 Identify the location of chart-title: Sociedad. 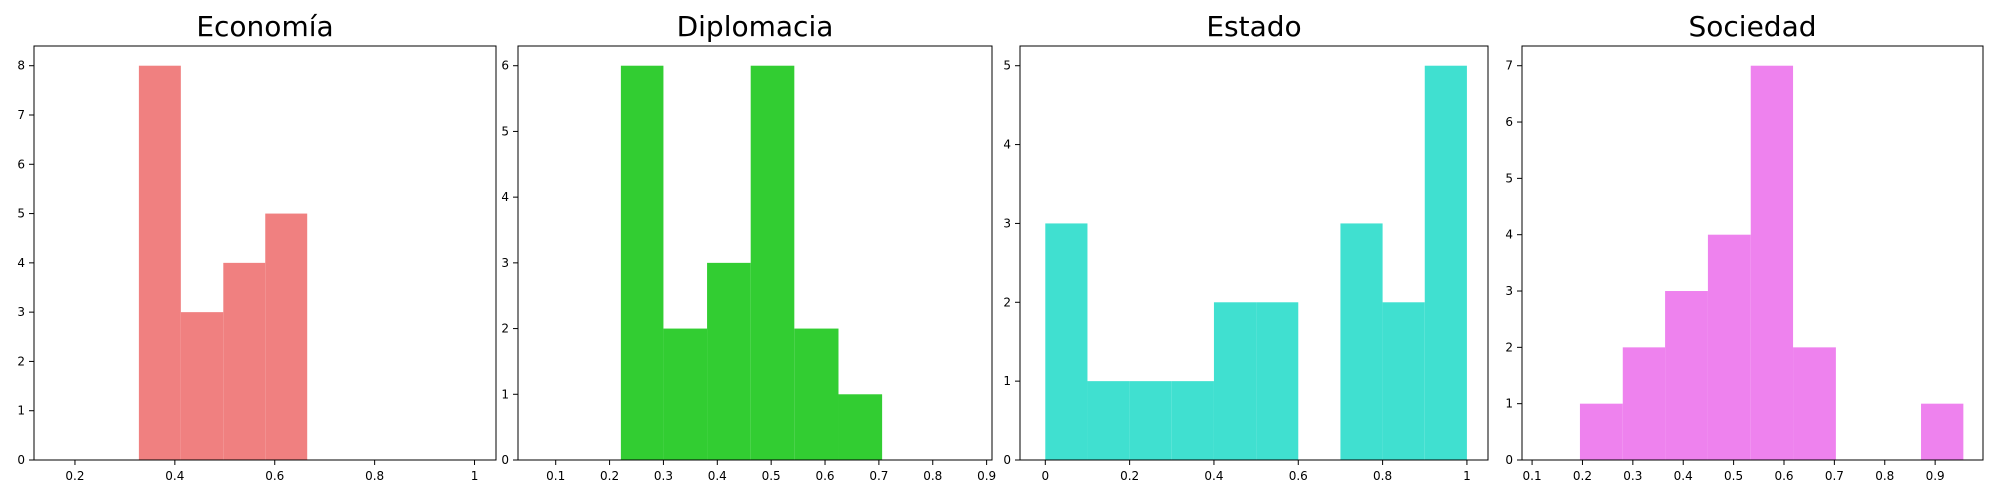
(1752, 26).